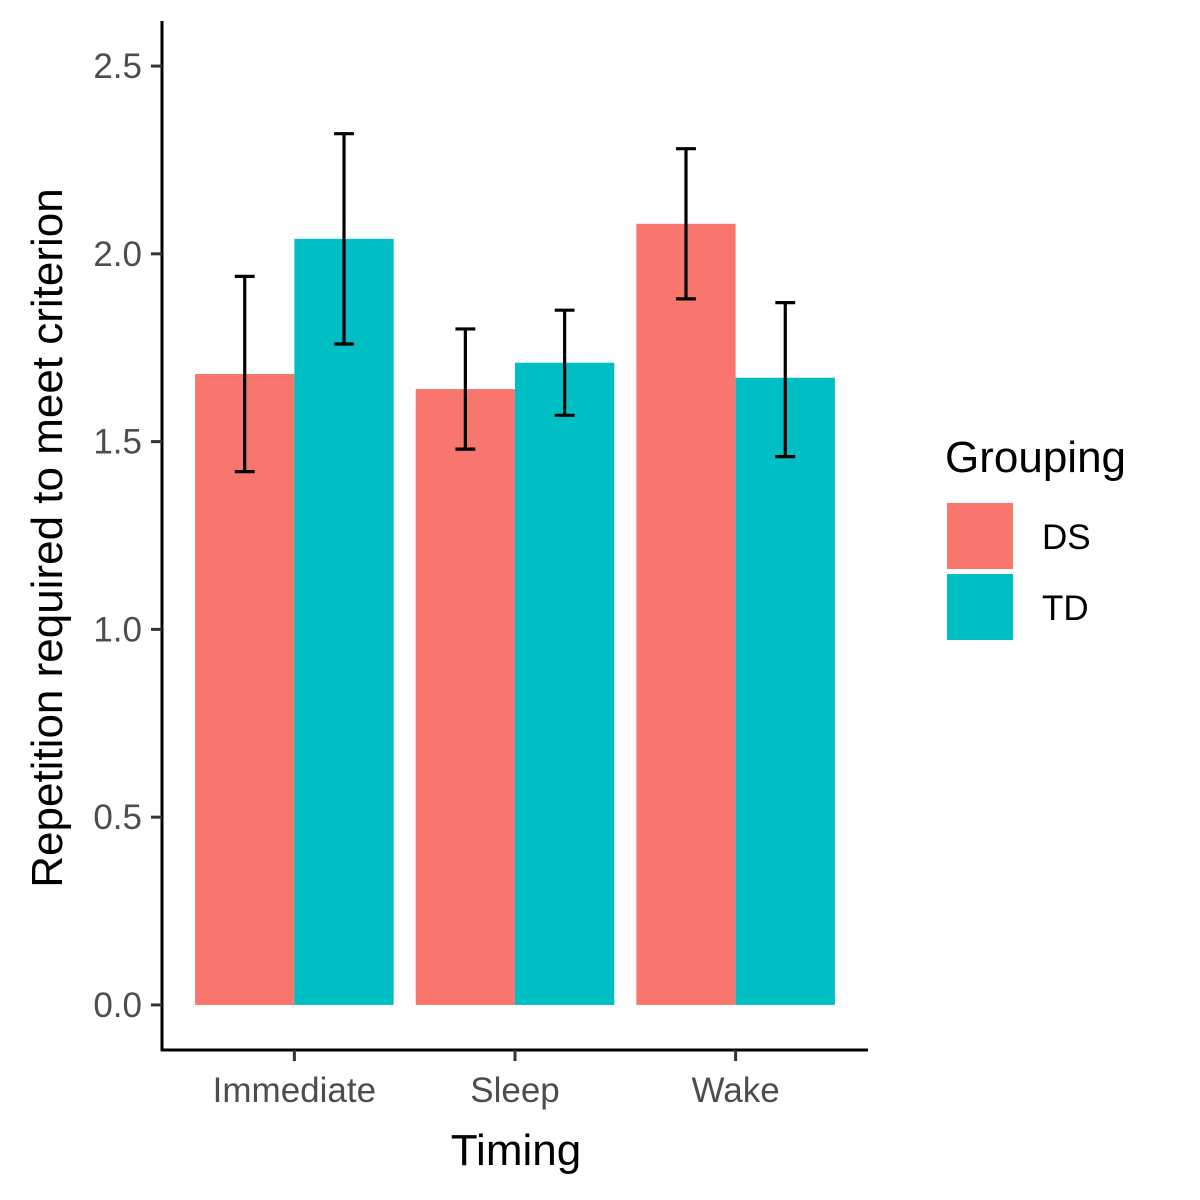 The width and height of the screenshot is (1200, 1200). I want to click on x-axis-title: Timing, so click(516, 1150).